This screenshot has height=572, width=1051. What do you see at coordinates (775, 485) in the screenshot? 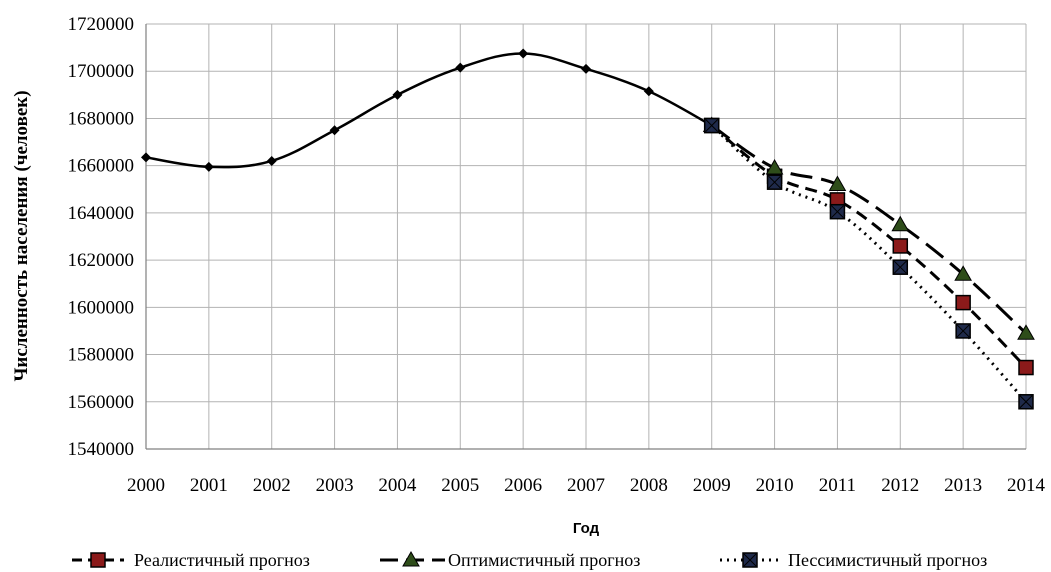
I see `x-tick-label: 2010` at bounding box center [775, 485].